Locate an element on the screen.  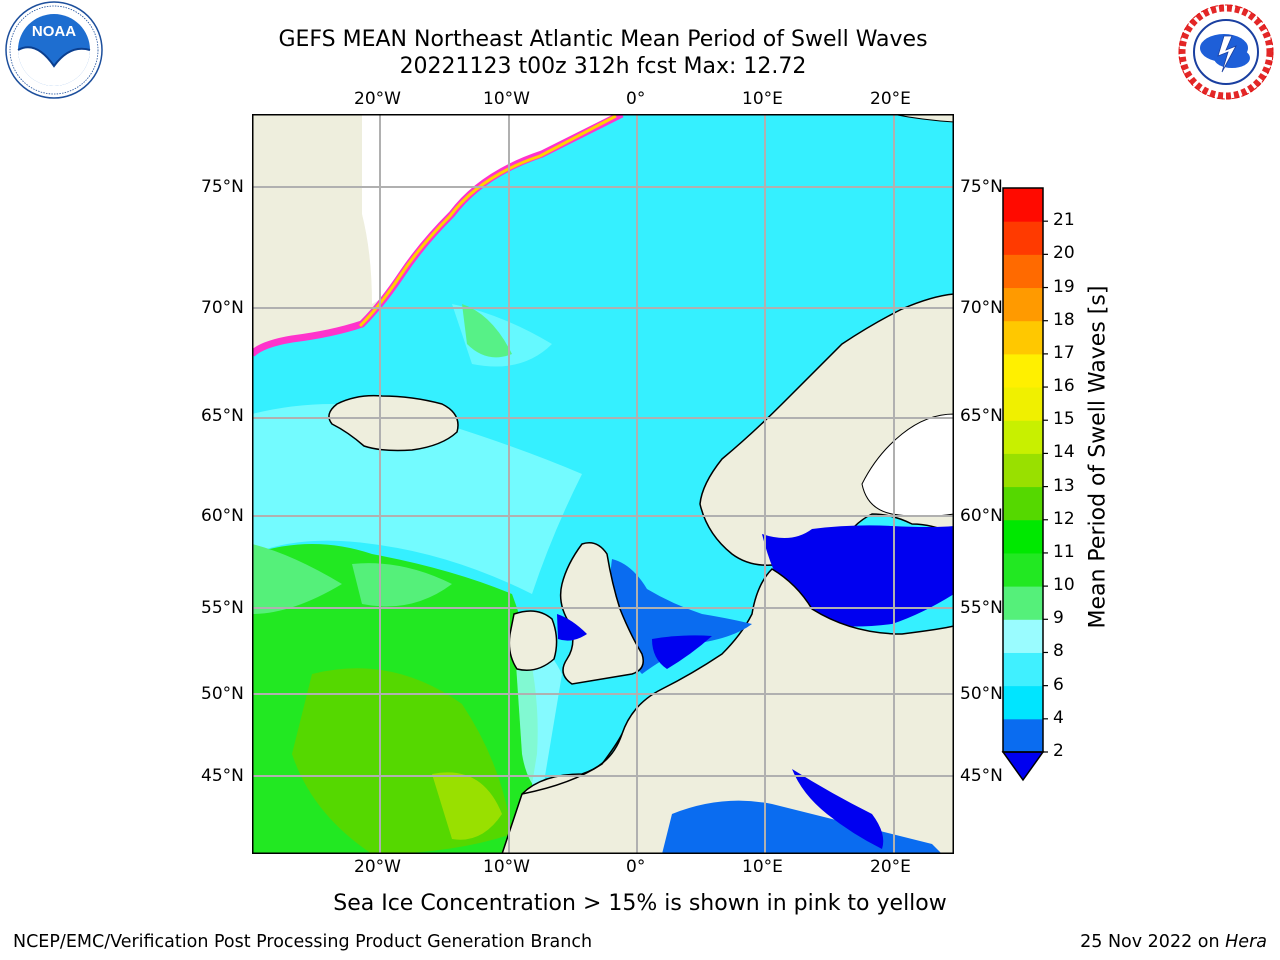
north-sea is located at coordinates (681, 616).